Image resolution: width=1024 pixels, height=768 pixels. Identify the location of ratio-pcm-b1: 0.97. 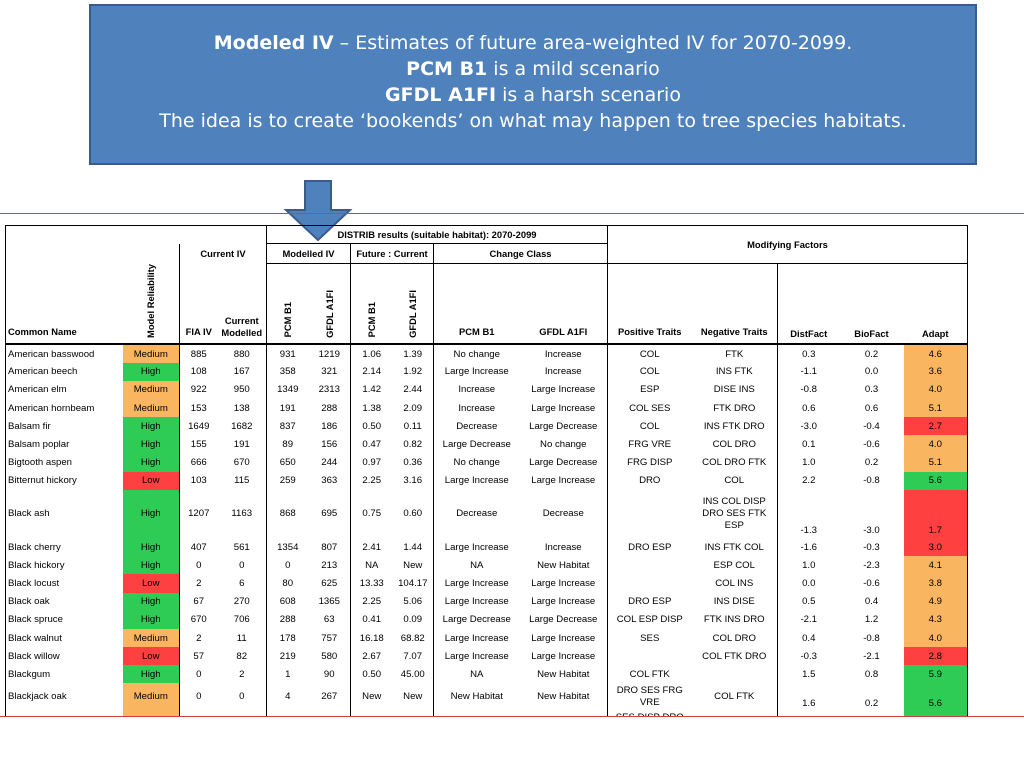
(371, 462).